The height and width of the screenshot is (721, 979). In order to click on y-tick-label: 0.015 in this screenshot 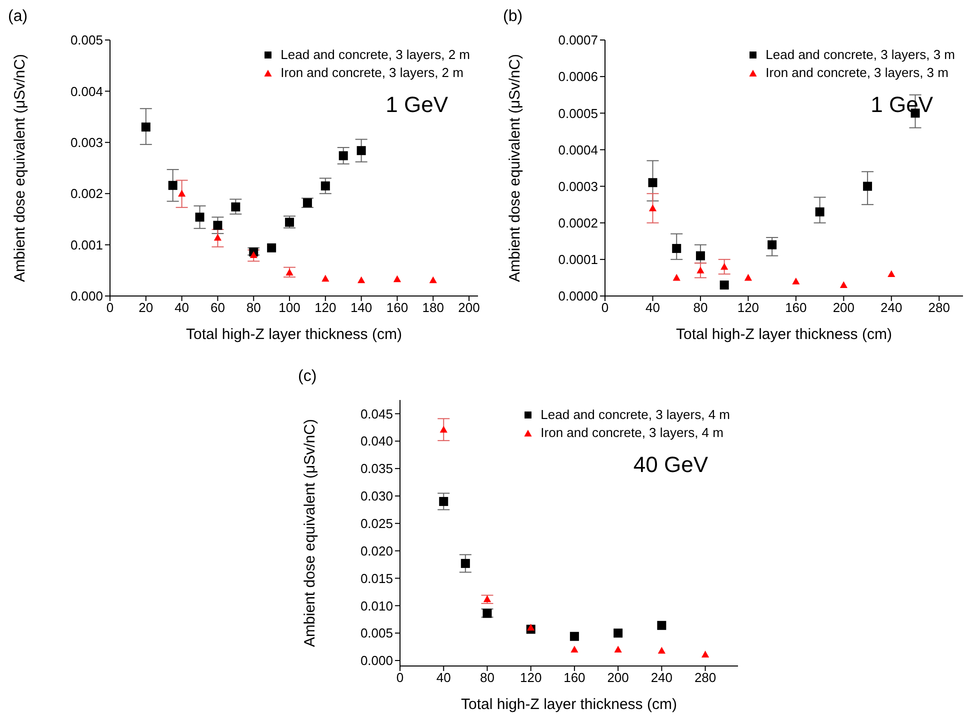, I will do `click(376, 578)`.